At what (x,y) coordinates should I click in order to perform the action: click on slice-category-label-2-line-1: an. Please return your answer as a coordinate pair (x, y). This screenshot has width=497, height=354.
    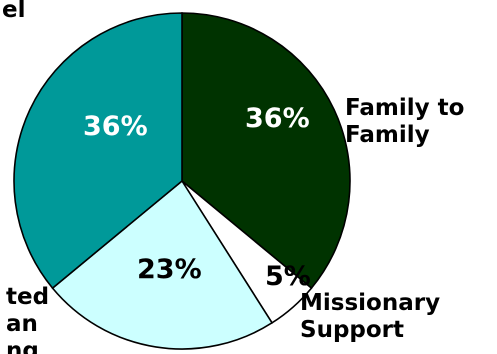
    Looking at the image, I should click on (22, 324).